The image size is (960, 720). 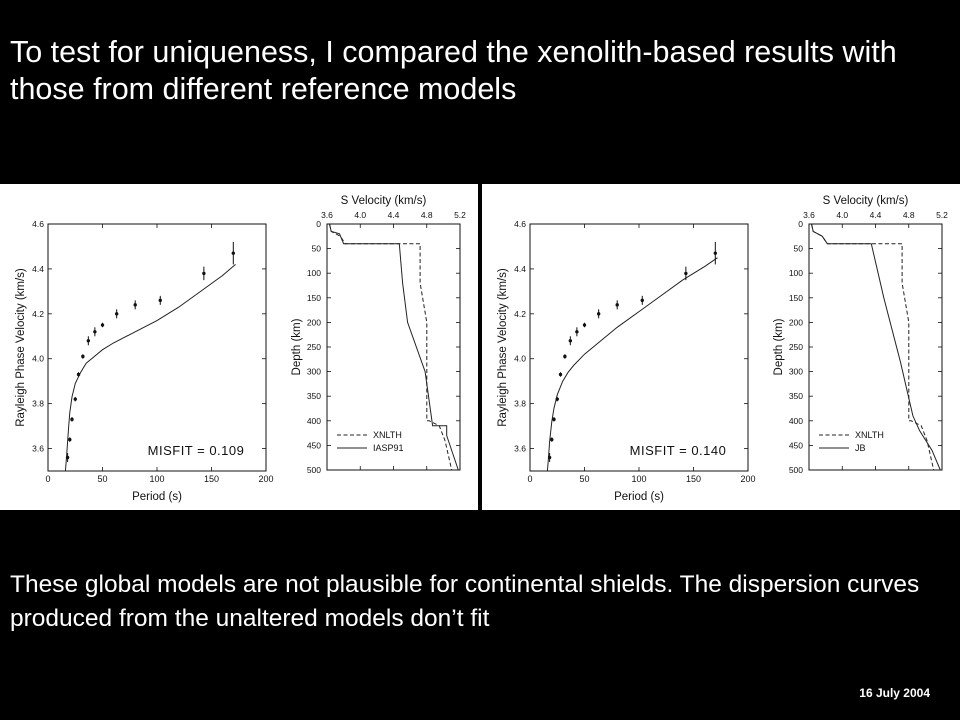 What do you see at coordinates (327, 215) in the screenshot?
I see `x-tick-label: 3.6` at bounding box center [327, 215].